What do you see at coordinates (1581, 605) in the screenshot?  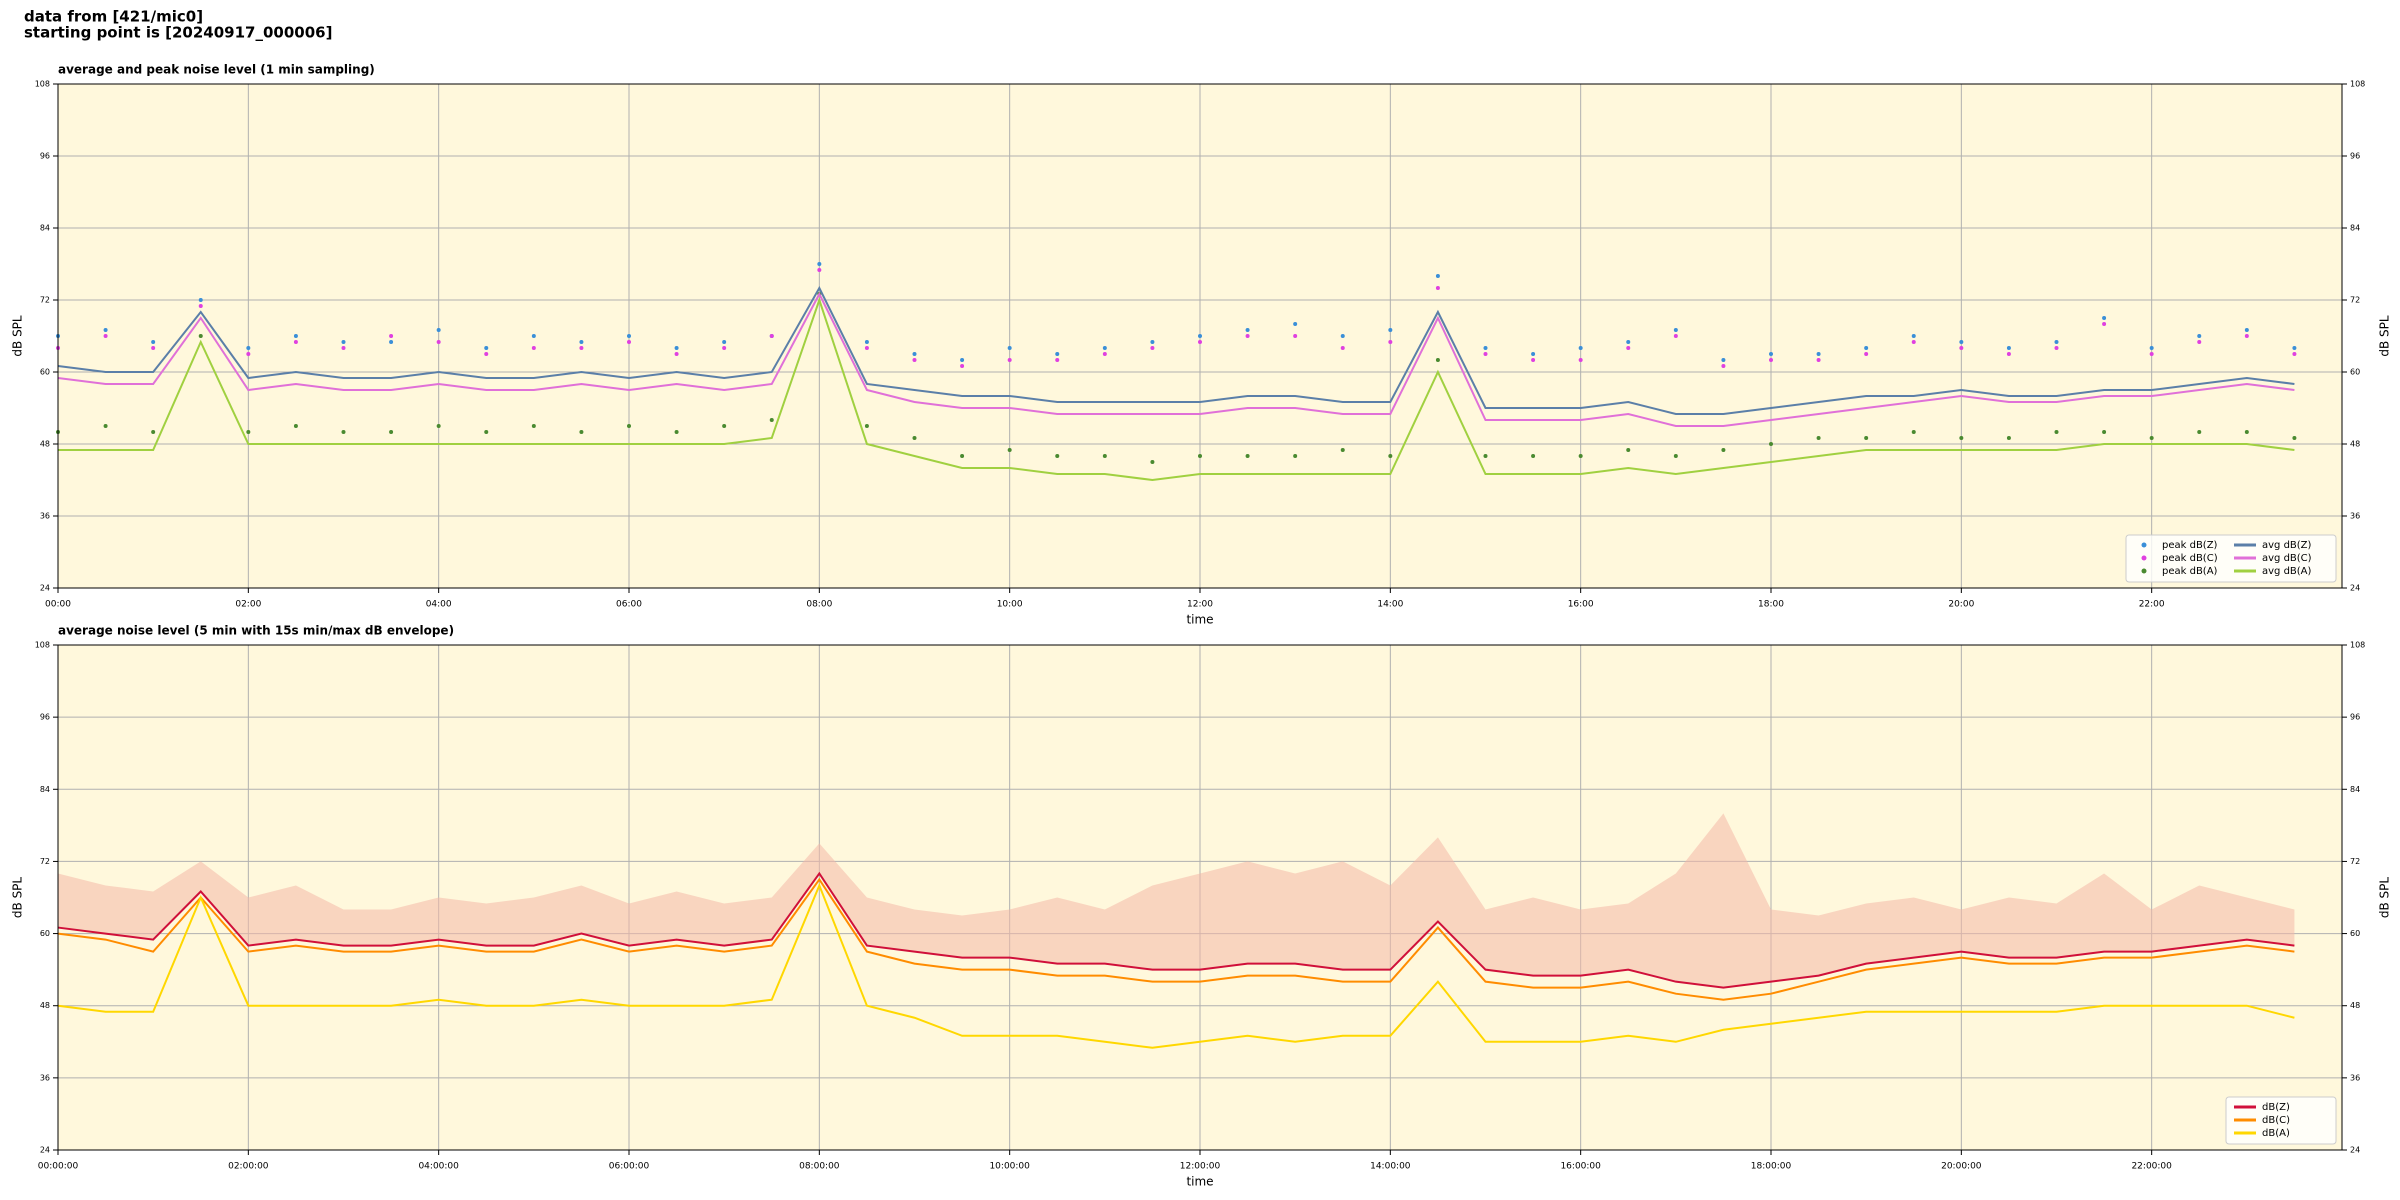 I see `x-tick-label: 16:00` at bounding box center [1581, 605].